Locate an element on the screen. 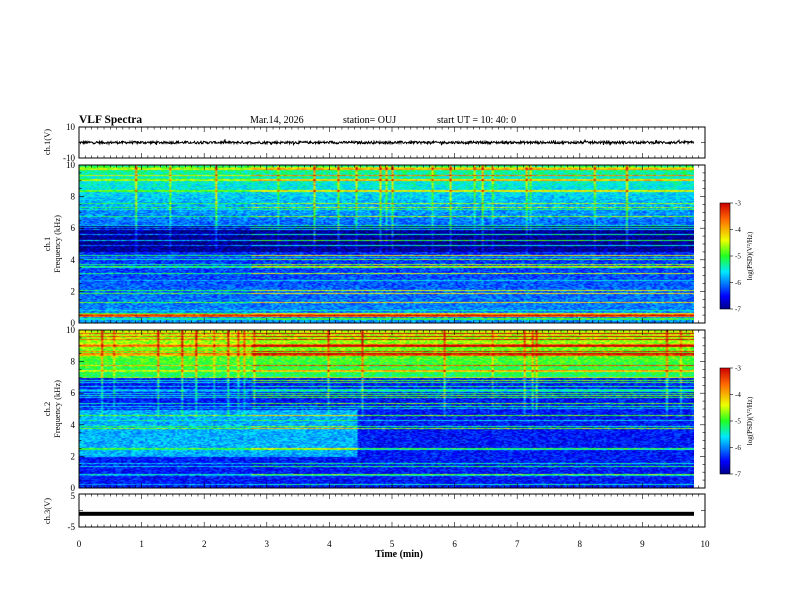 The height and width of the screenshot is (612, 792). station-label: station= OUJ is located at coordinates (369, 120).